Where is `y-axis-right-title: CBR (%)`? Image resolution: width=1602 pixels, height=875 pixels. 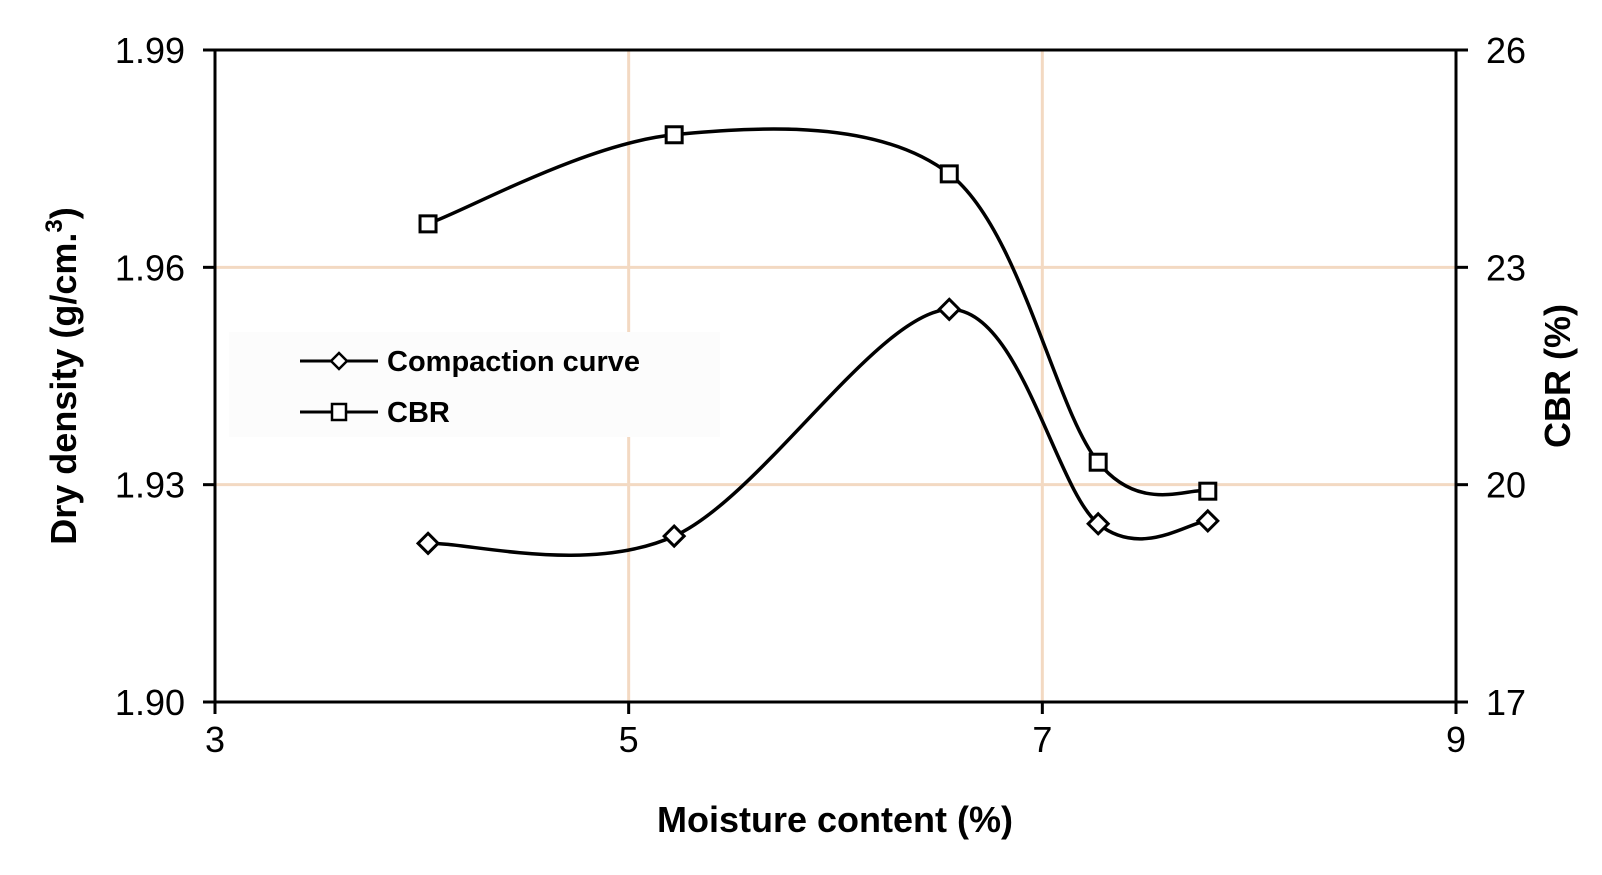
y-axis-right-title: CBR (%) is located at coordinates (1557, 376).